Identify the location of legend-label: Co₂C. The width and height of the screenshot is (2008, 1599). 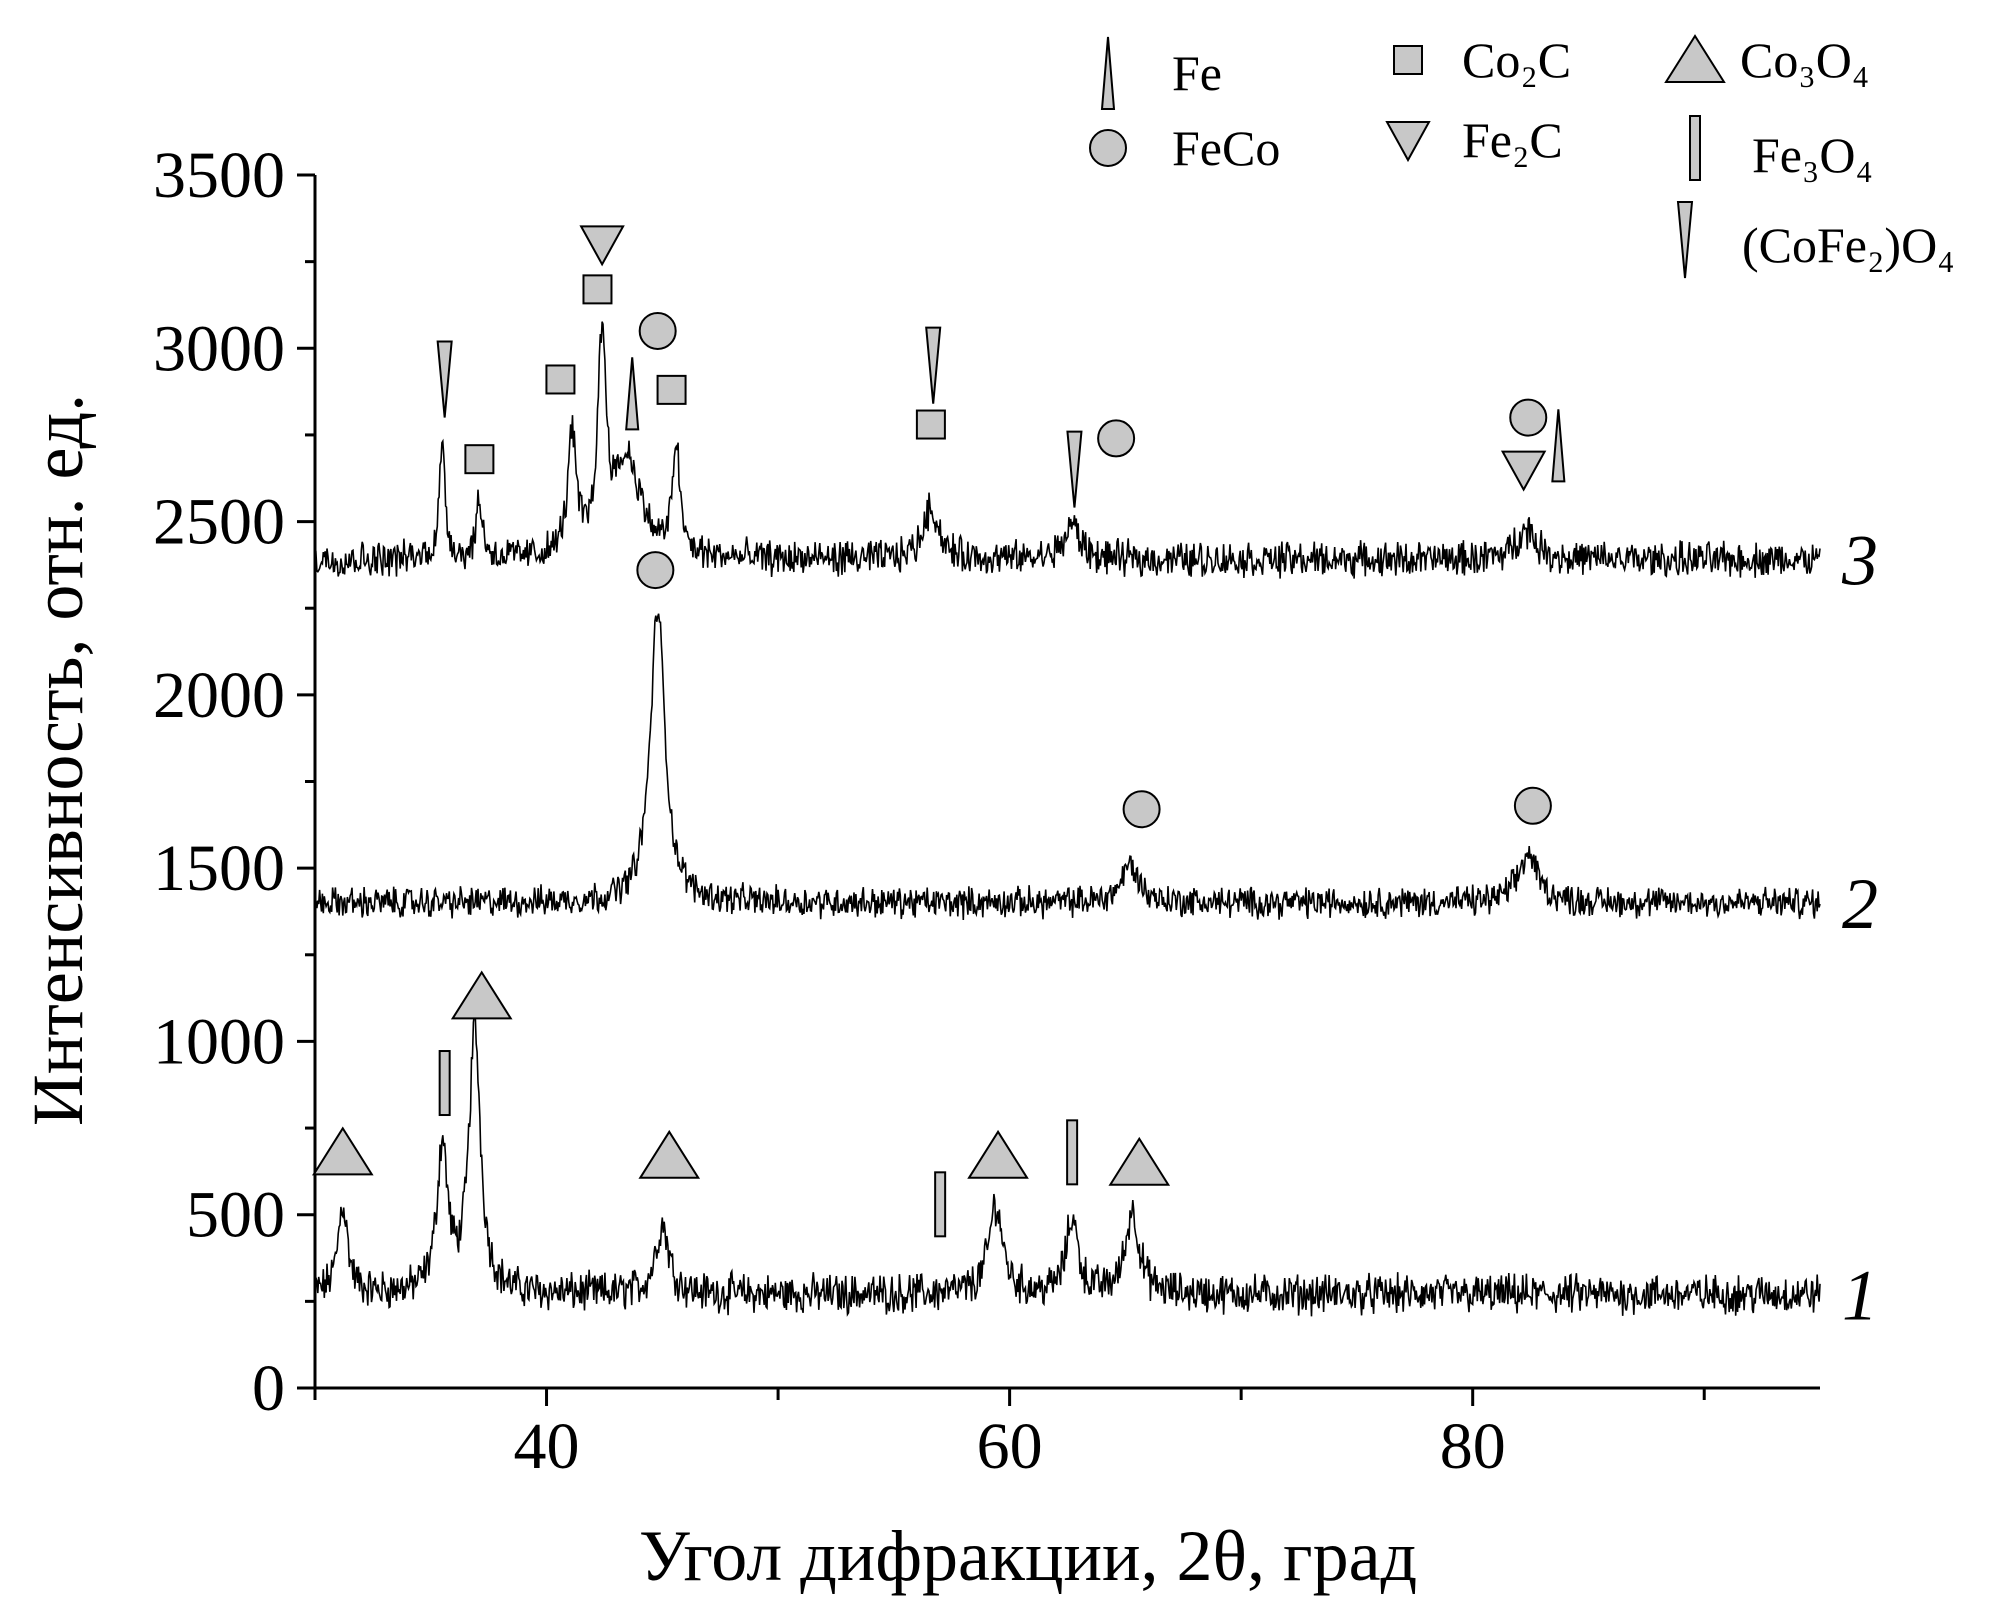
(1516, 60).